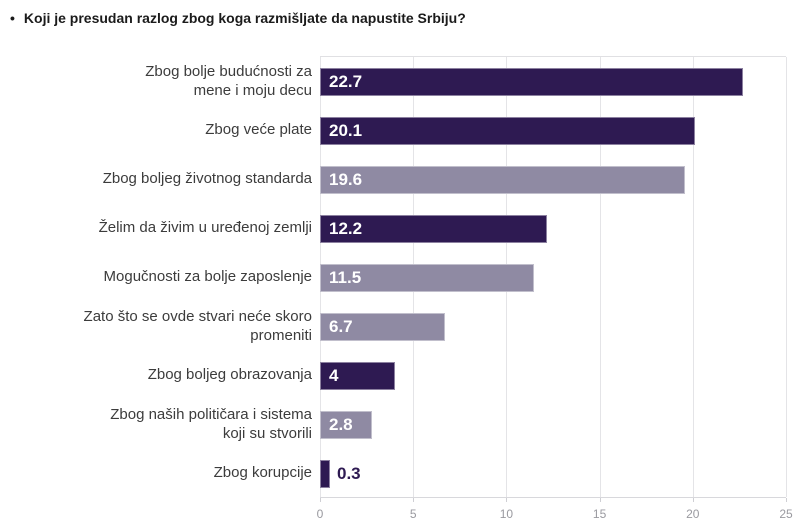  What do you see at coordinates (434, 228) in the screenshot?
I see `bar: 12.2` at bounding box center [434, 228].